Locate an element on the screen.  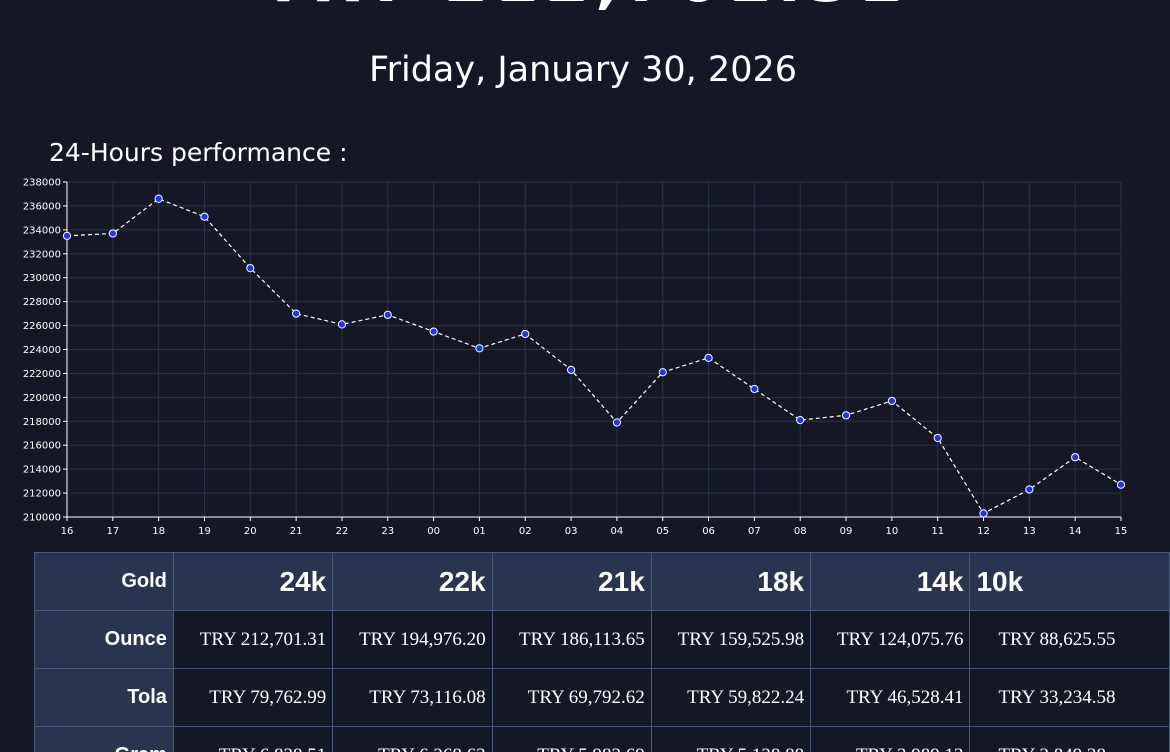
table-corner-label: Gold is located at coordinates (104, 581).